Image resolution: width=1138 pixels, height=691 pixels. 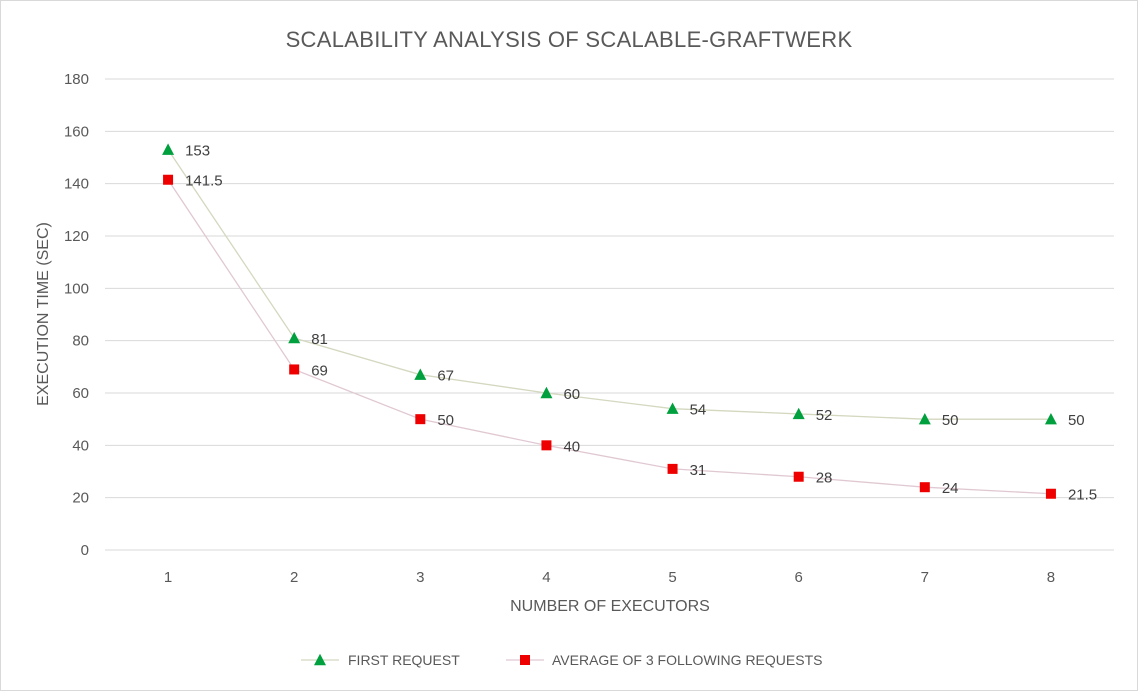 I want to click on y-tick-label: 180, so click(x=76, y=79).